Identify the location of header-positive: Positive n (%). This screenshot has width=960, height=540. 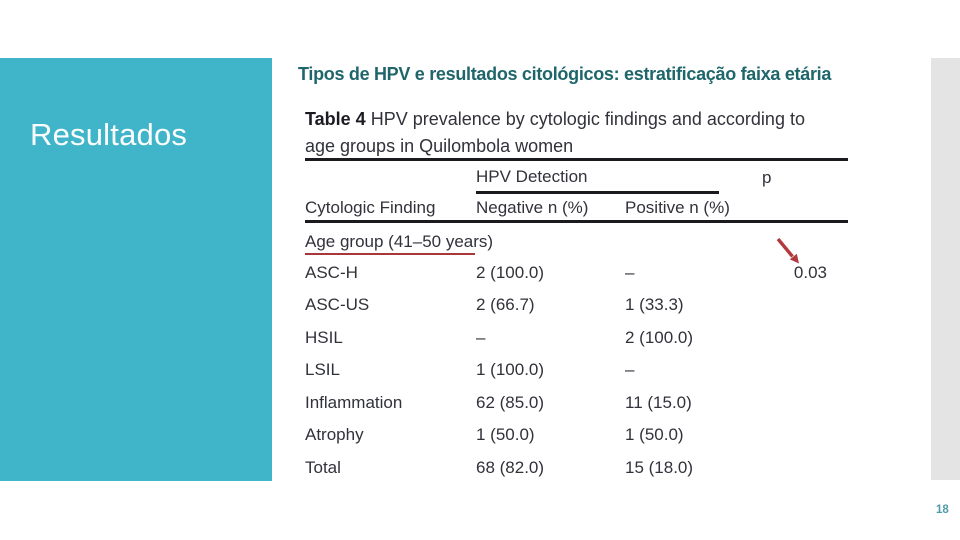
(677, 207).